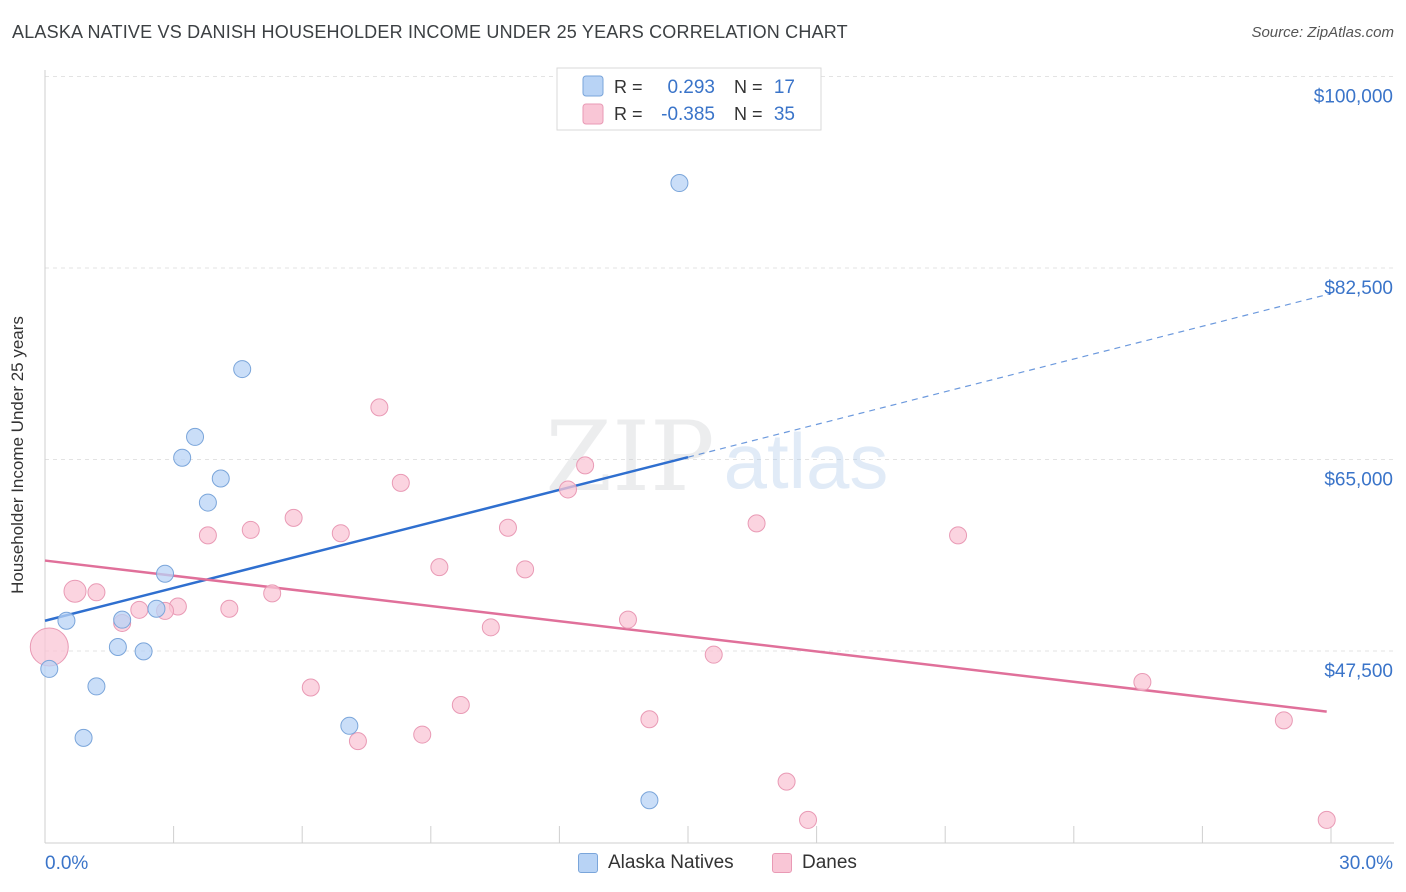  I want to click on y-axis-label: Householder Income Under 25 years, so click(17, 455).